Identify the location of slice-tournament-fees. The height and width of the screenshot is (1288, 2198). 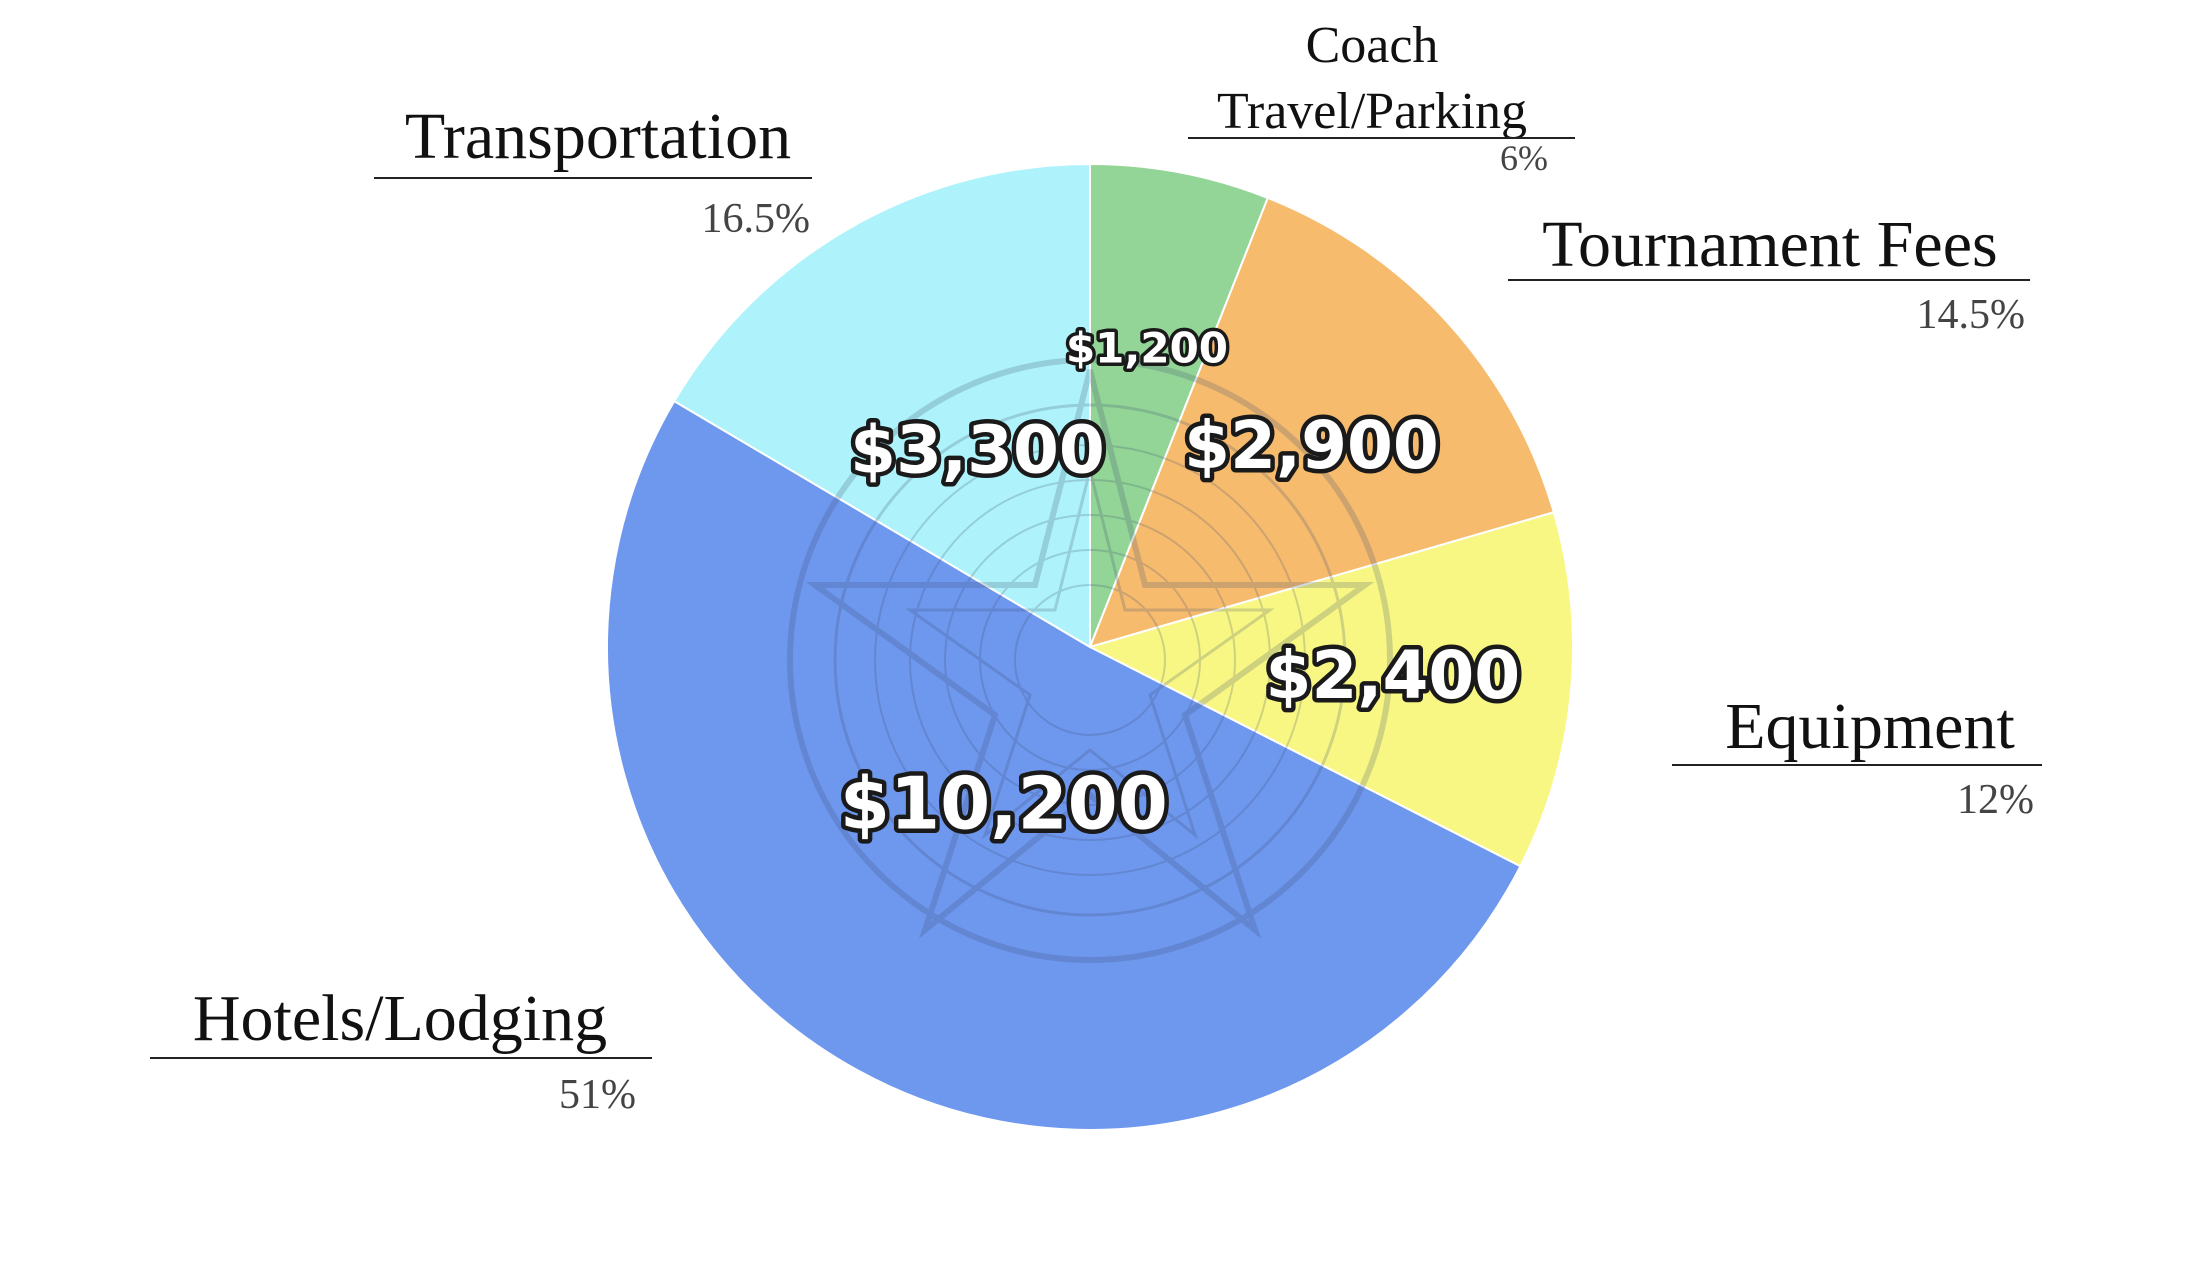
(1322, 422).